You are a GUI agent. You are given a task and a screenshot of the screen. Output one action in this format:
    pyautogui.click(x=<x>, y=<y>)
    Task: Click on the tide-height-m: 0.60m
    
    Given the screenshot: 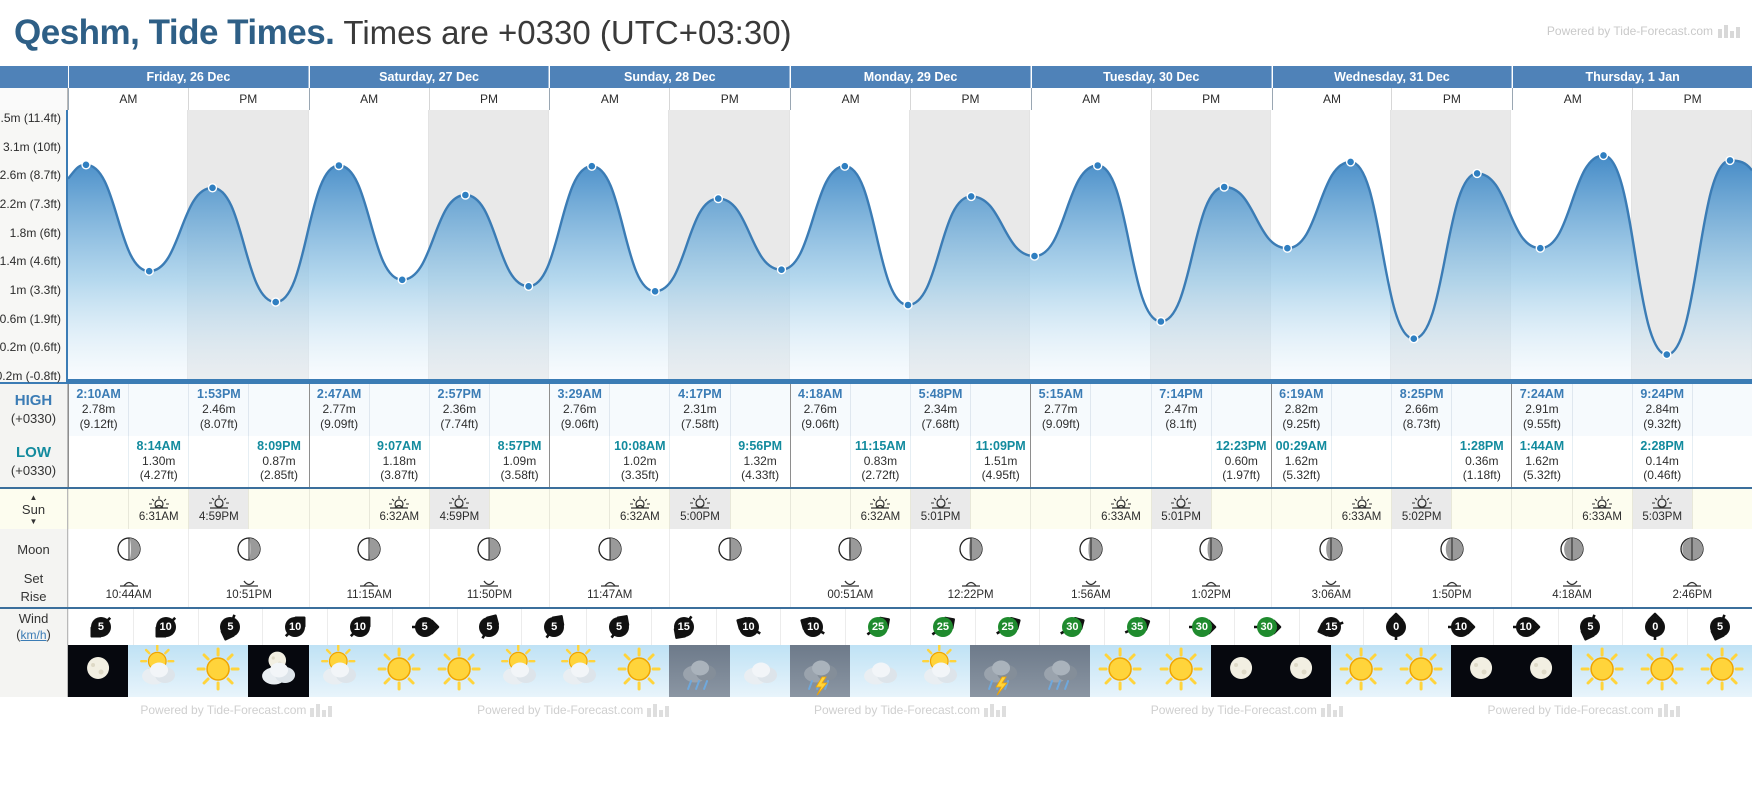 What is the action you would take?
    pyautogui.click(x=1241, y=460)
    